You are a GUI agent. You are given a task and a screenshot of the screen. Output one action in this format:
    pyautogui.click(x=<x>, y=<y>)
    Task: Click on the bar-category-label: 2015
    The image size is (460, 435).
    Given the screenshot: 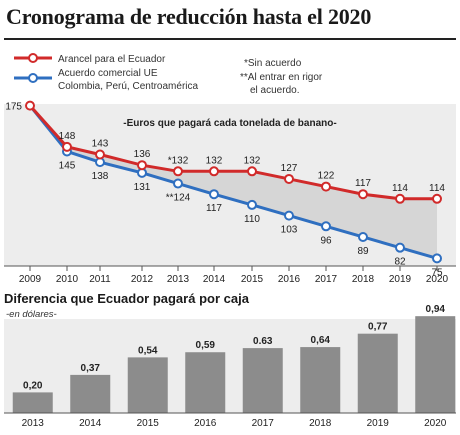 What is the action you would take?
    pyautogui.click(x=148, y=423)
    